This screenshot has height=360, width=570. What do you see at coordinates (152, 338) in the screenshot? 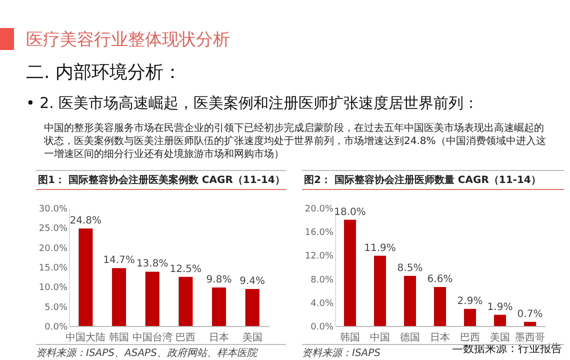
I see `x-tick-label: 中国台湾` at bounding box center [152, 338].